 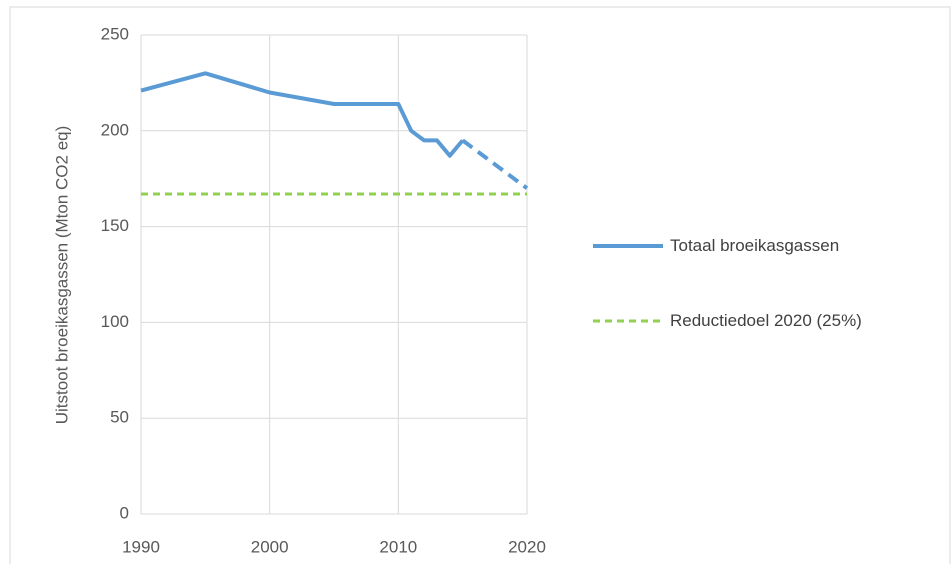 I want to click on x-tick-label: 2010, so click(x=398, y=546).